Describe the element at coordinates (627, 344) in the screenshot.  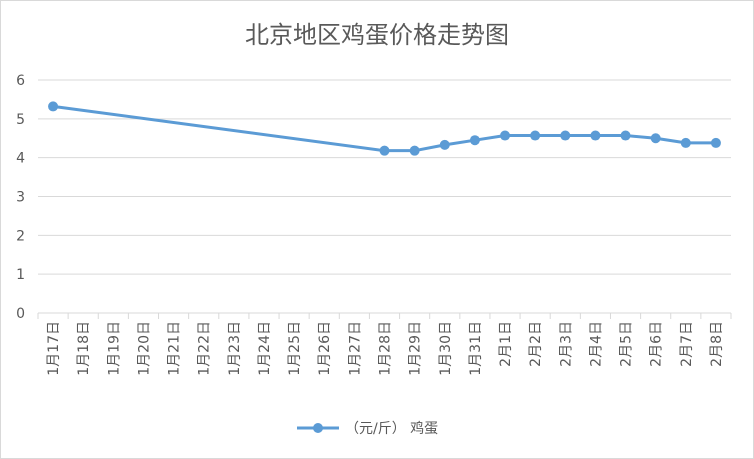
I see `x-tick-label: 2月5日` at that location.